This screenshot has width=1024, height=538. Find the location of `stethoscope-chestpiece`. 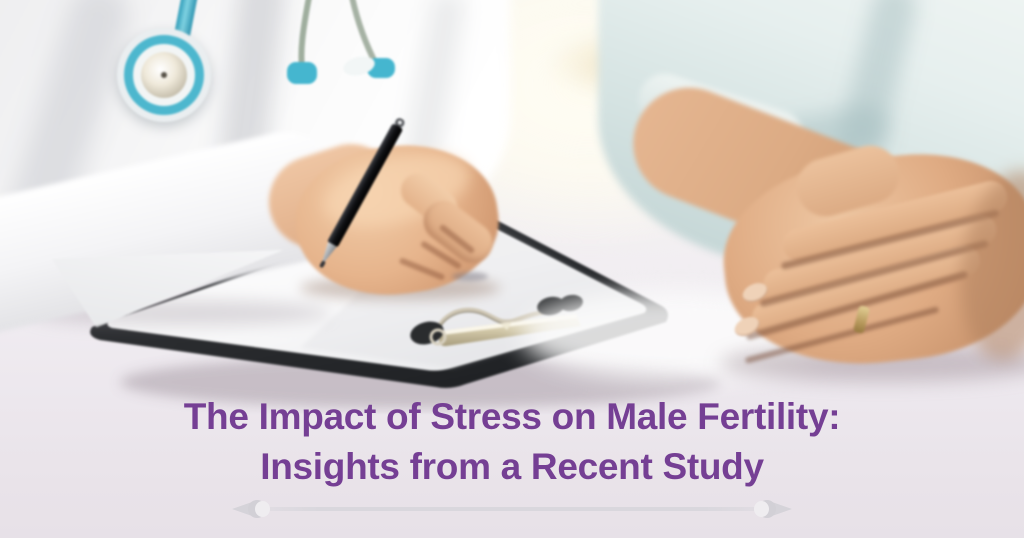

stethoscope-chestpiece is located at coordinates (164, 75).